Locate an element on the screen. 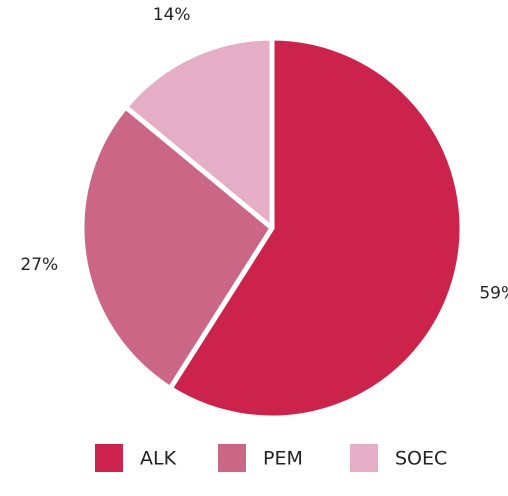 Image resolution: width=508 pixels, height=496 pixels. legend-label: PEM is located at coordinates (283, 459).